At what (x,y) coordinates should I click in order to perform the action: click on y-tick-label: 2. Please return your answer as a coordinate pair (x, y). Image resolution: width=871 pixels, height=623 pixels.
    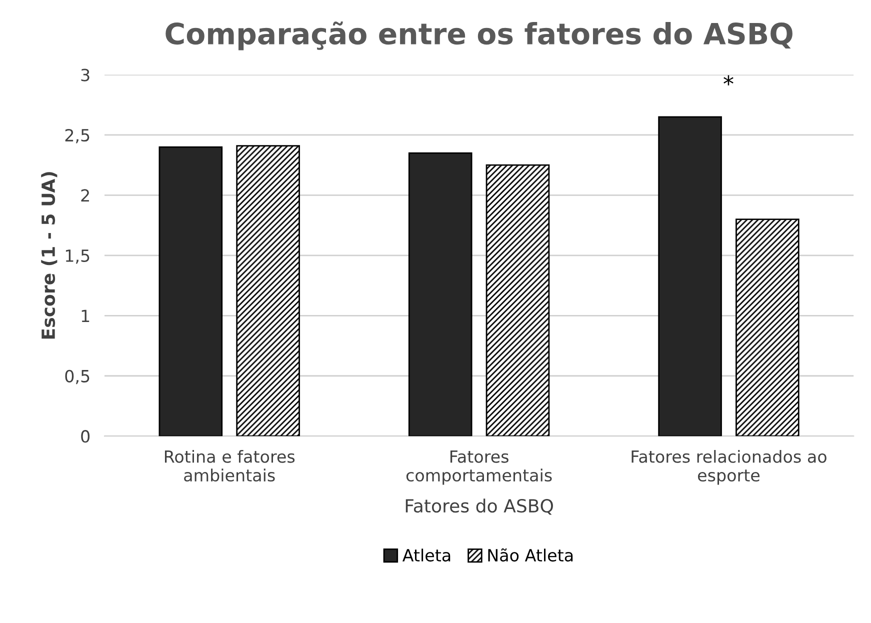
    Looking at the image, I should click on (85, 195).